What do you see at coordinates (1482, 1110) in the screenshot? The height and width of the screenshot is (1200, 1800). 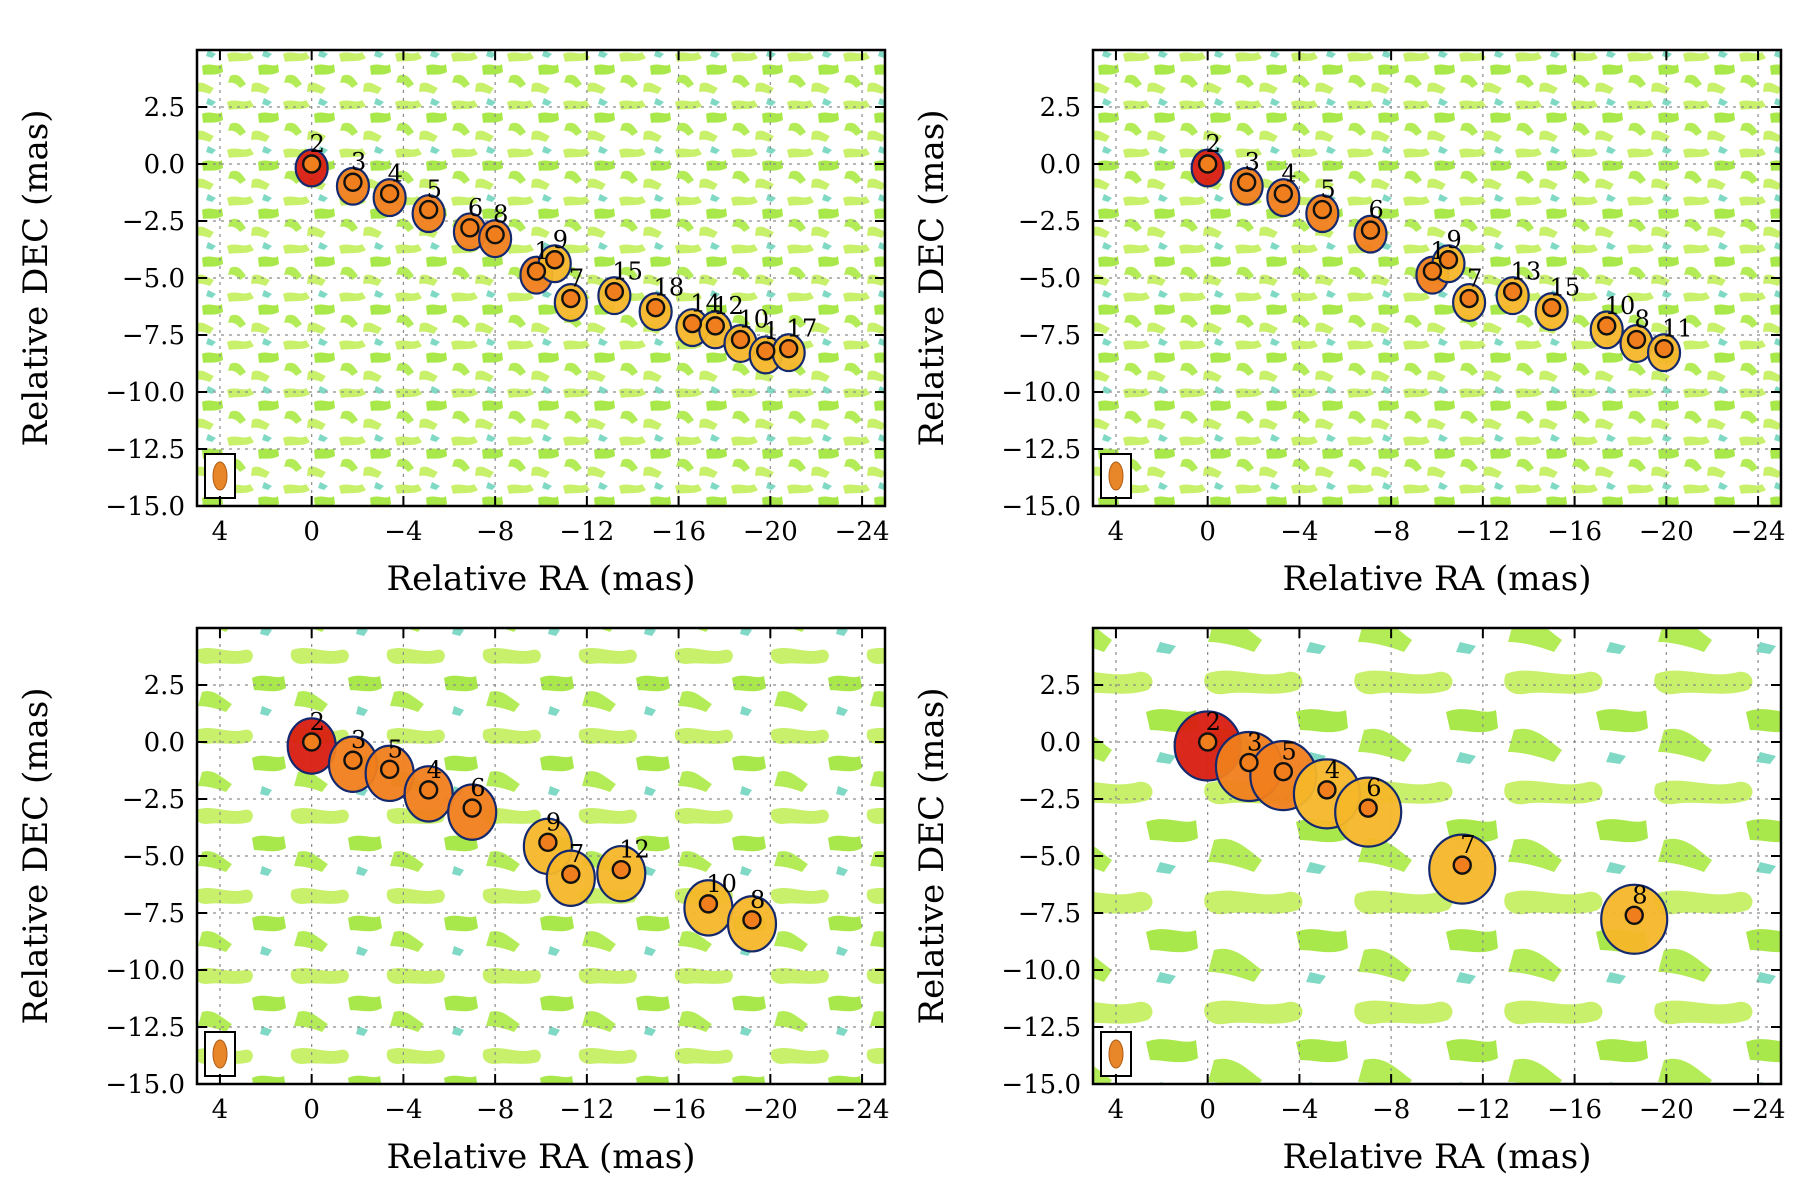 I see `x-tick-label: −12` at bounding box center [1482, 1110].